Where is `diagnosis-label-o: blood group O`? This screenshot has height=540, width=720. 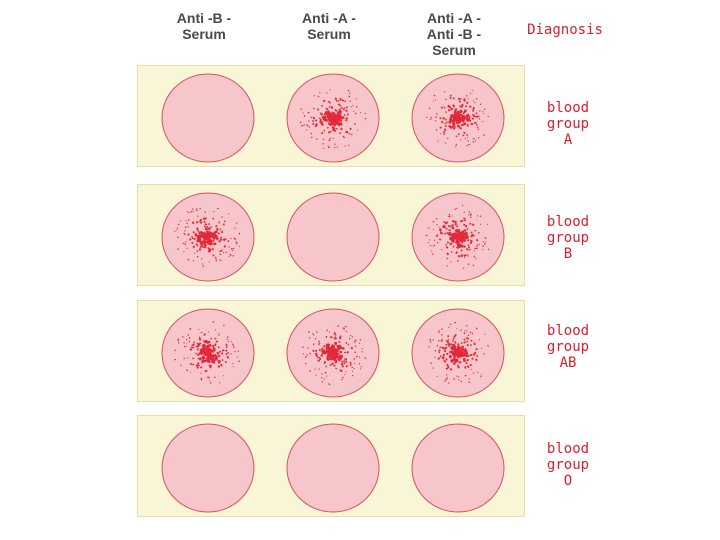 diagnosis-label-o: blood group O is located at coordinates (568, 465).